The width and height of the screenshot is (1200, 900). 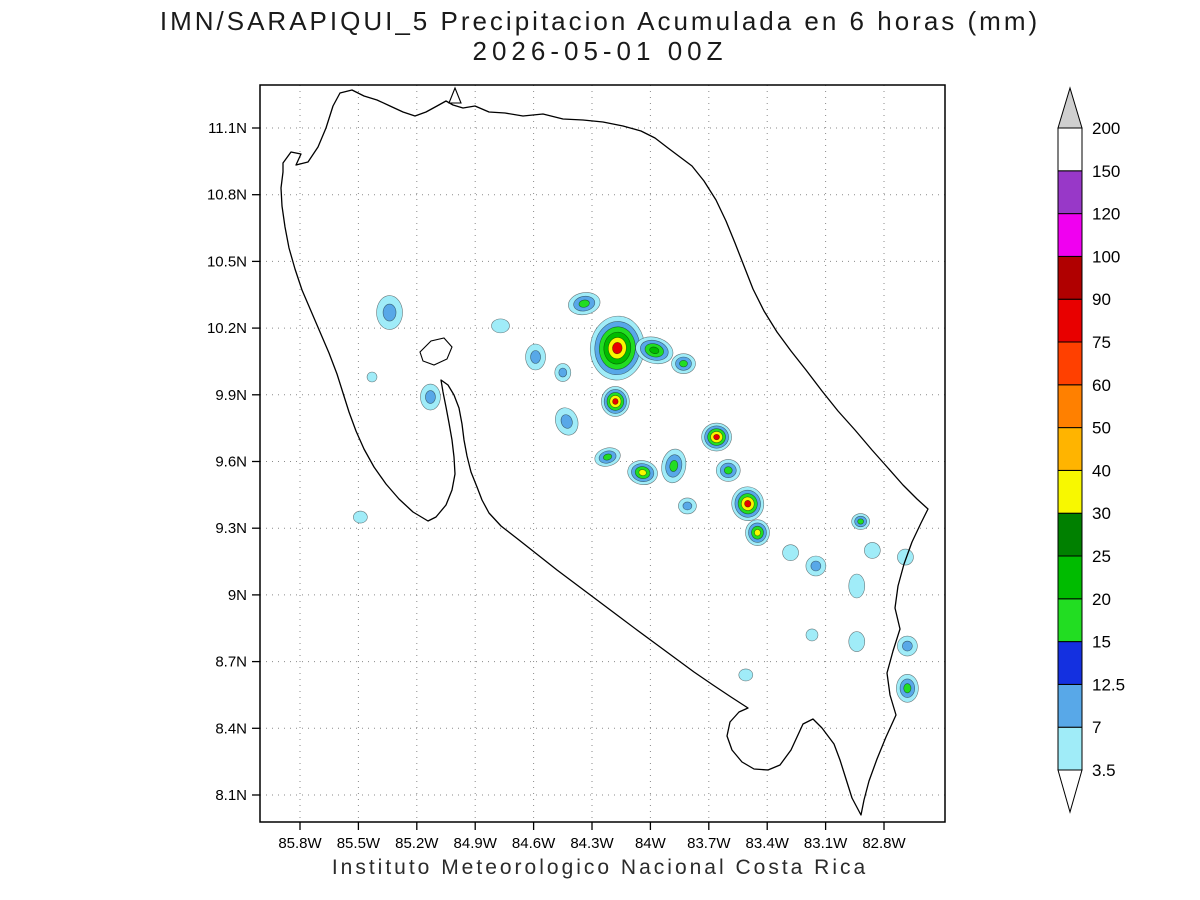 I want to click on colorbar-label: 15, so click(x=1101, y=642).